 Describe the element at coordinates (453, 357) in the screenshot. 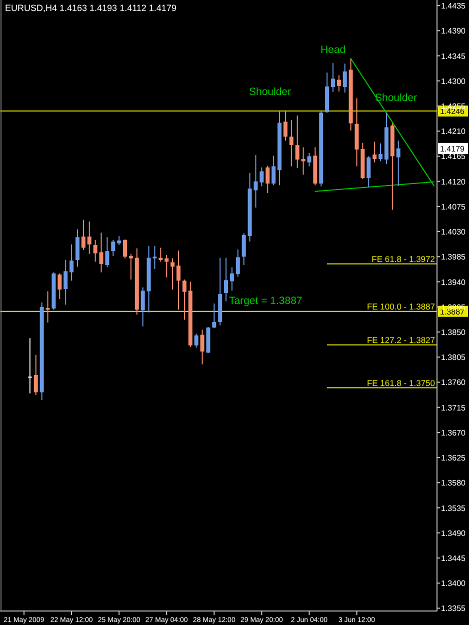

I see `y-tick-label: 1.3805` at that location.